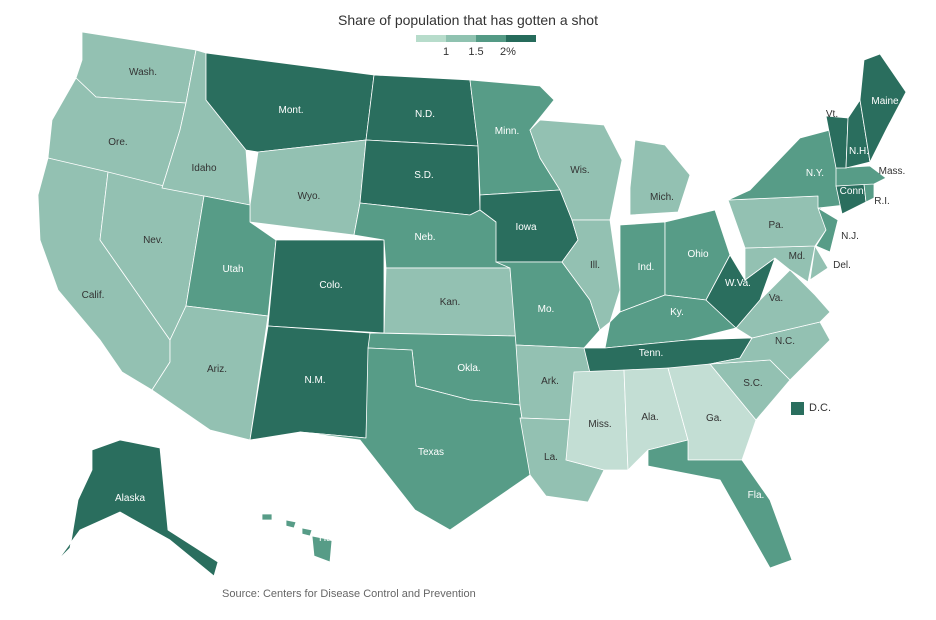 This screenshot has height=620, width=936. I want to click on state-label-wv: W.Va., so click(738, 283).